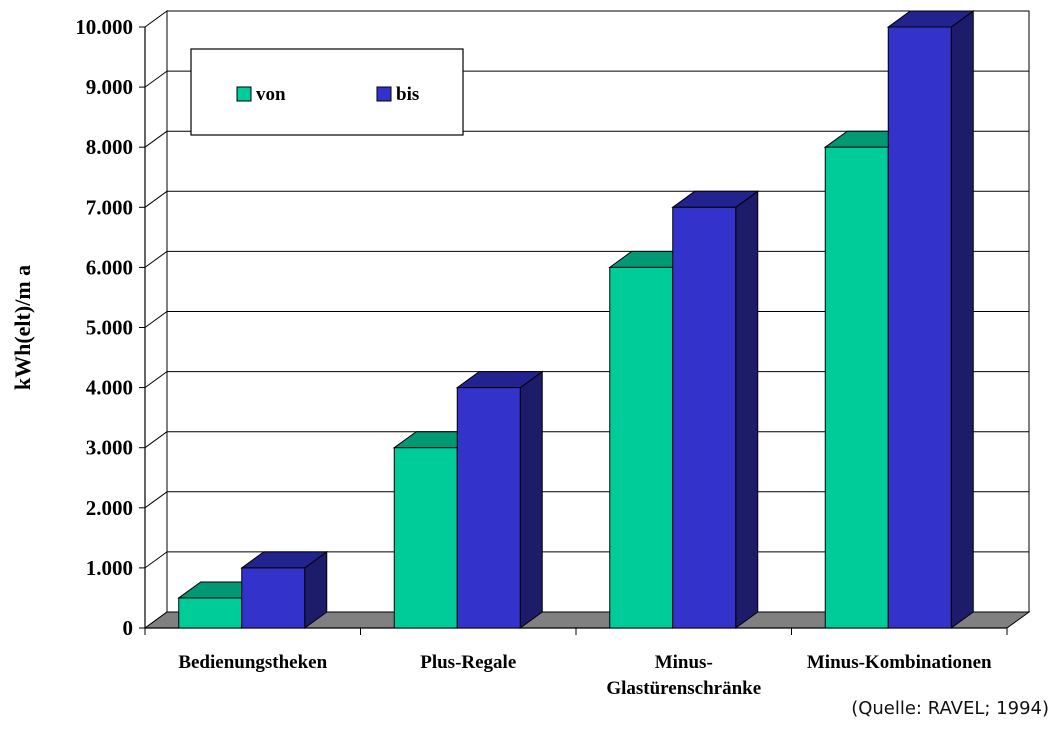 The image size is (1055, 731). I want to click on source-note: (Quelle: RAVEL; 1994), so click(950, 708).